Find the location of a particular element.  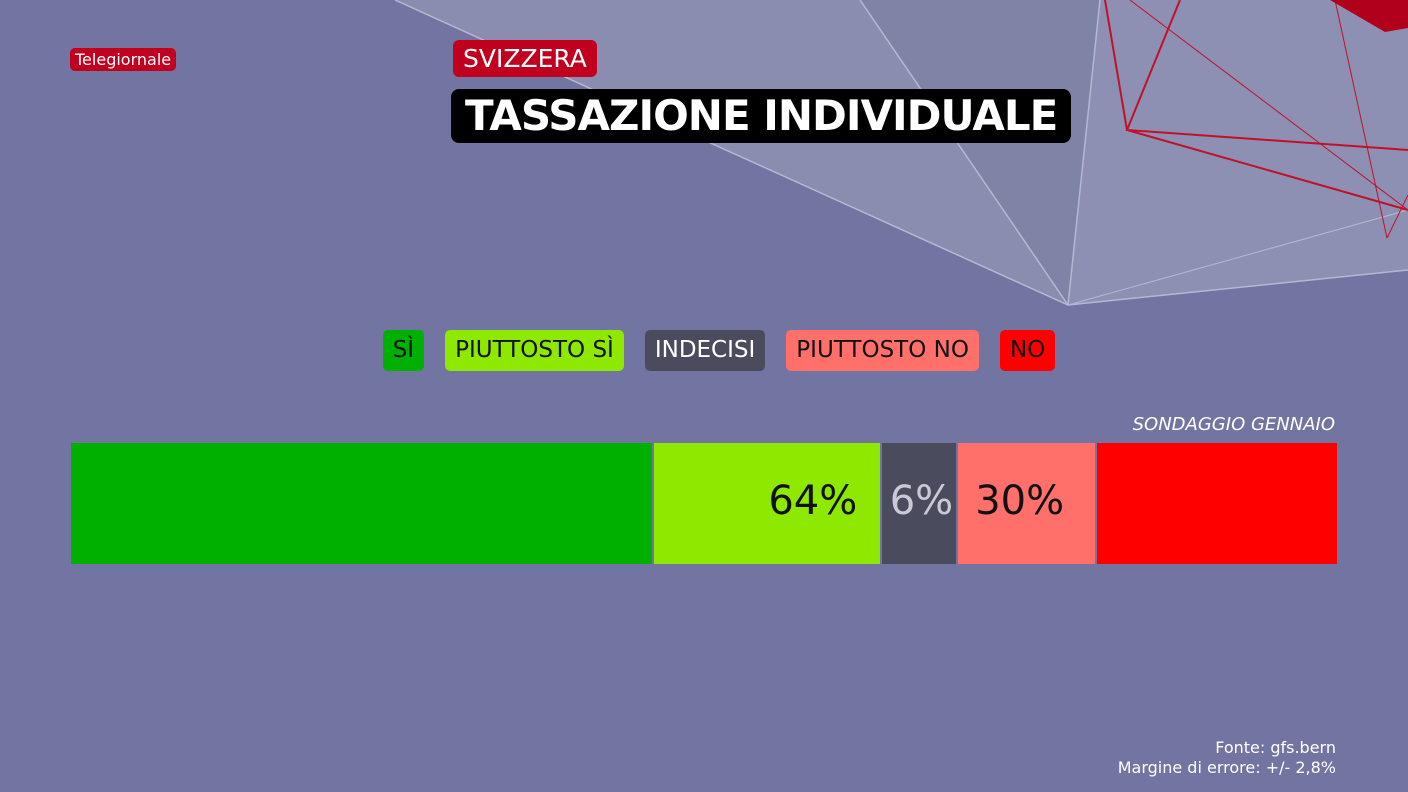

channel-logo: Telegiornale is located at coordinates (123, 59).